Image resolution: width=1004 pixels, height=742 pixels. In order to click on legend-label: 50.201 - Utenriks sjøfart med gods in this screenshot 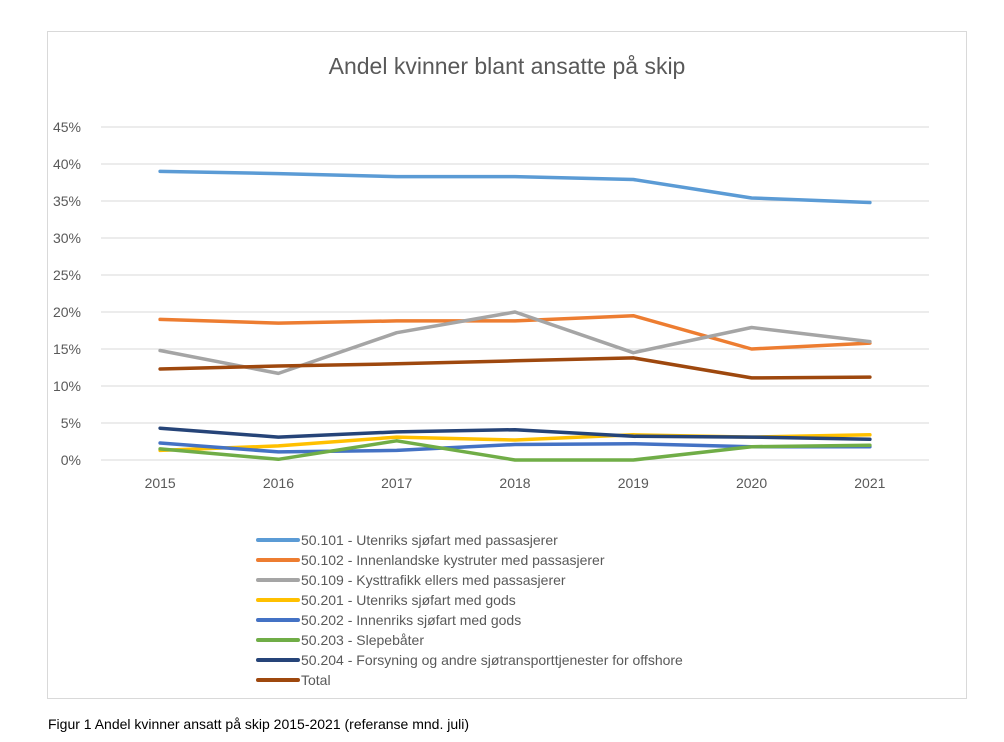, I will do `click(408, 600)`.